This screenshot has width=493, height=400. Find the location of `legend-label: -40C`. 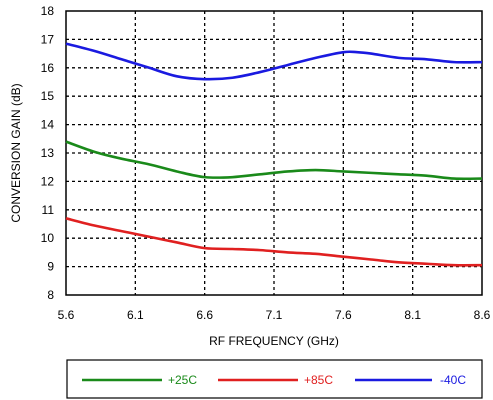

legend-label: -40C is located at coordinates (453, 380).